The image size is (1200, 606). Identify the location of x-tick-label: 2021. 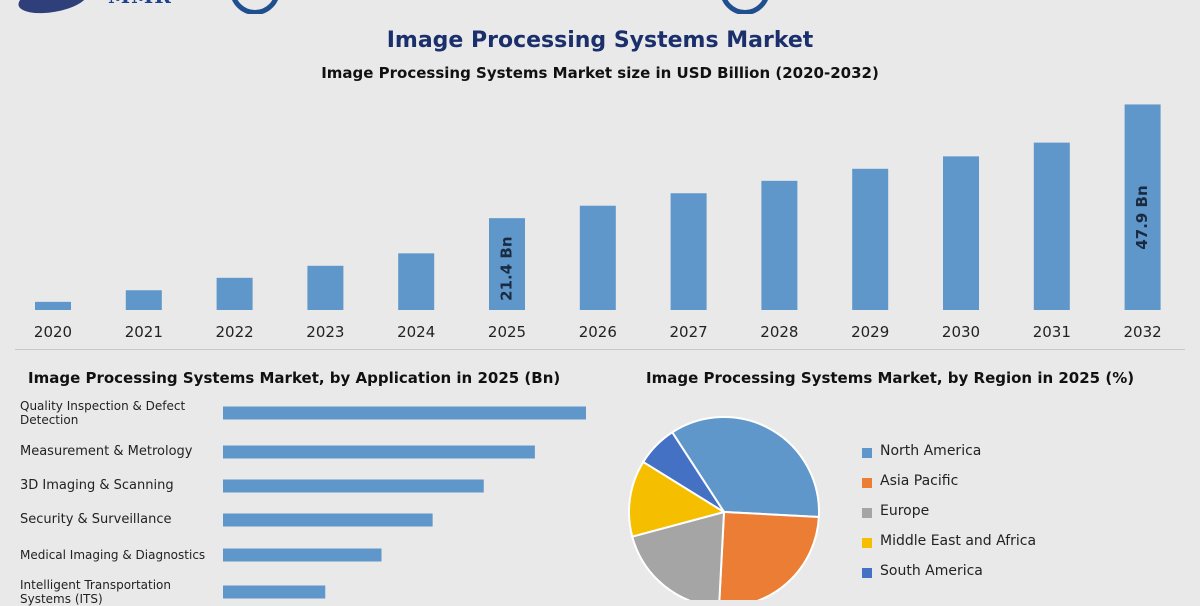
(144, 332).